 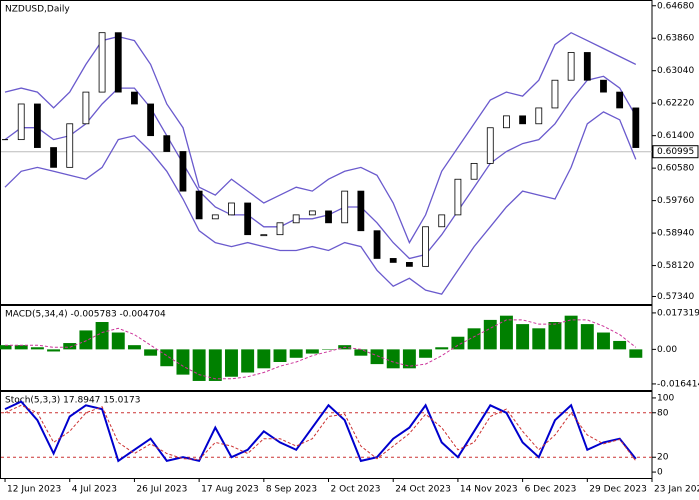 What do you see at coordinates (291, 490) in the screenshot?
I see `x-tick-label: 8 Sep 2023` at bounding box center [291, 490].